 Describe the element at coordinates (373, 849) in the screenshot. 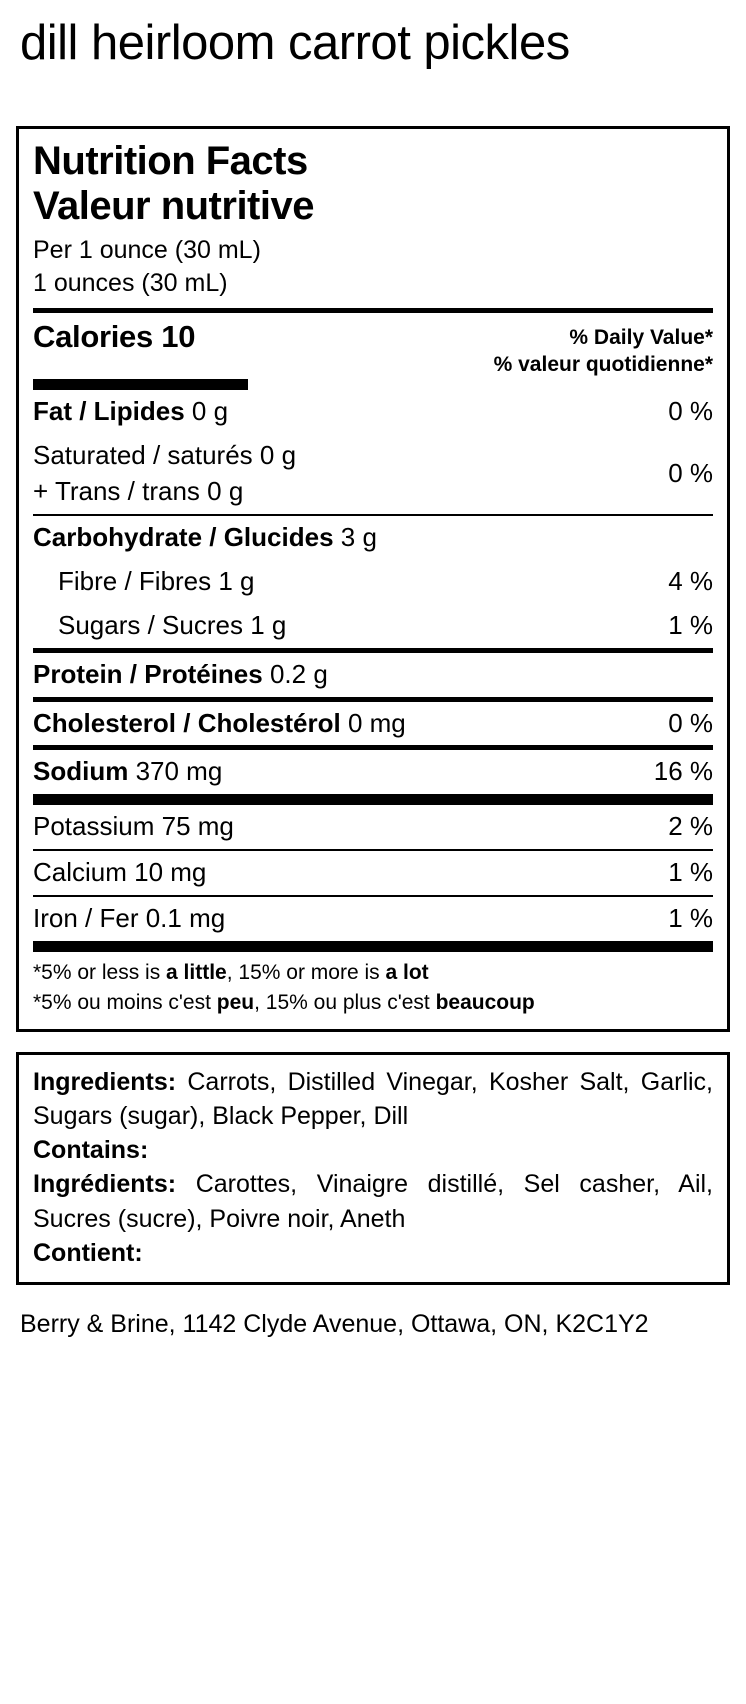

I see `divider-above-calcium` at that location.